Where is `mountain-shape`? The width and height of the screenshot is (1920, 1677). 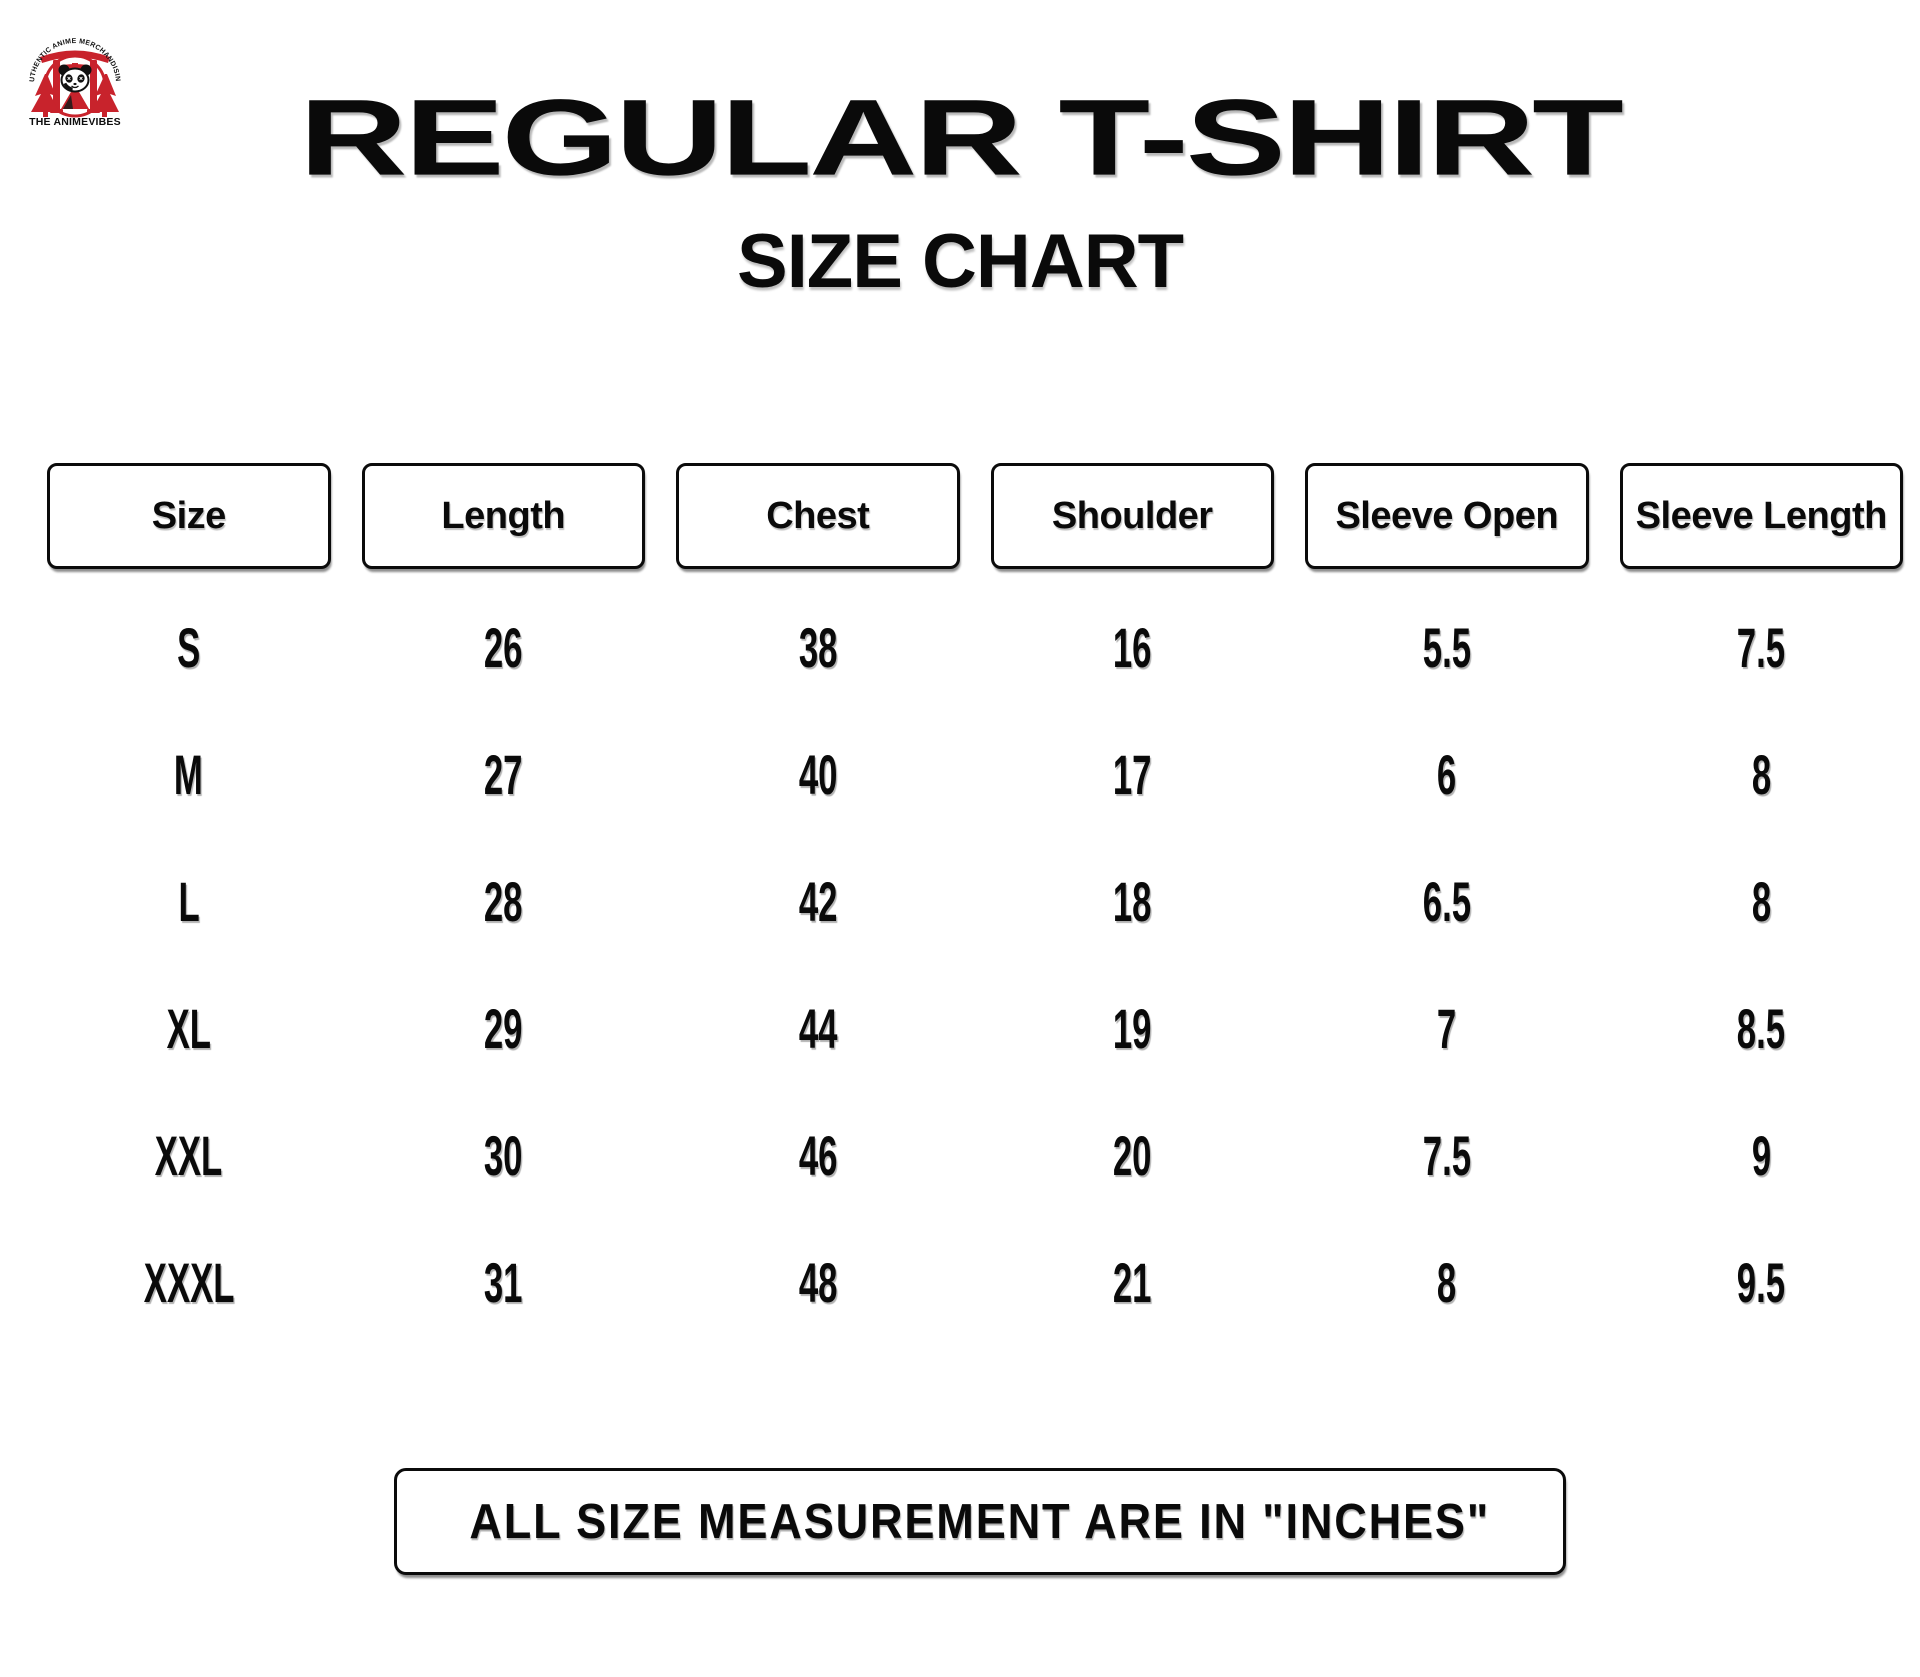
mountain-shape is located at coordinates (75, 97).